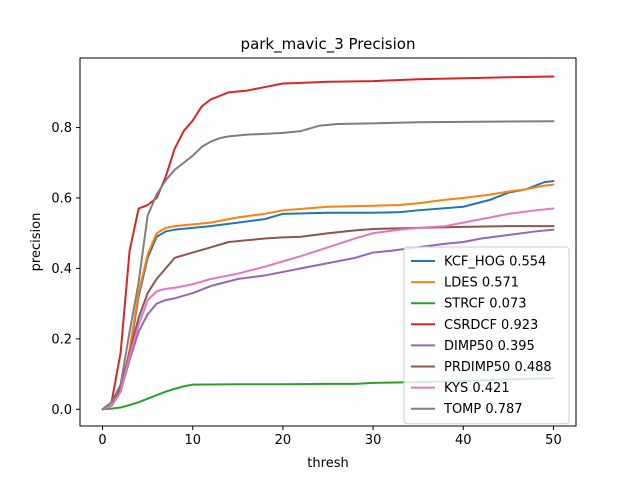 Image resolution: width=640 pixels, height=480 pixels. I want to click on x-axis-label: thresh, so click(327, 463).